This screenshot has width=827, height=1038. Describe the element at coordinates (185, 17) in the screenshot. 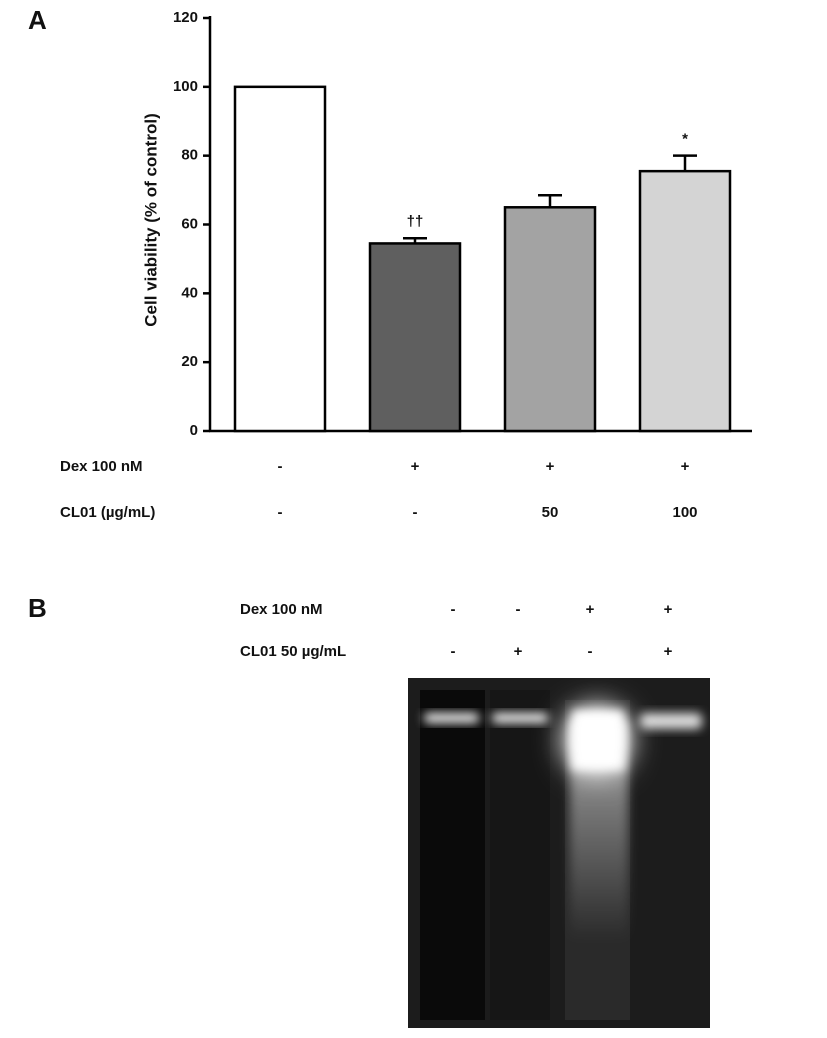

I see `y-tick-label: 120` at that location.